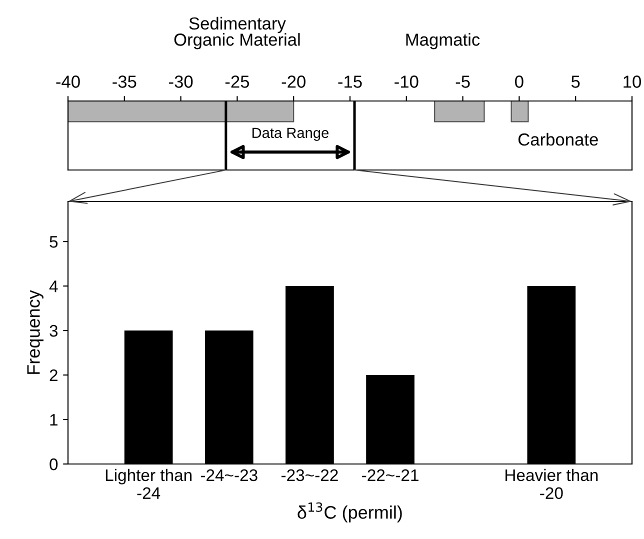  I want to click on y-tick-label: 1, so click(54, 420).